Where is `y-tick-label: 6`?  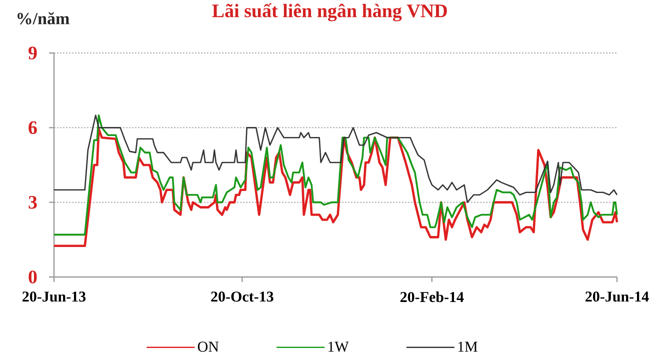 y-tick-label: 6 is located at coordinates (32, 127).